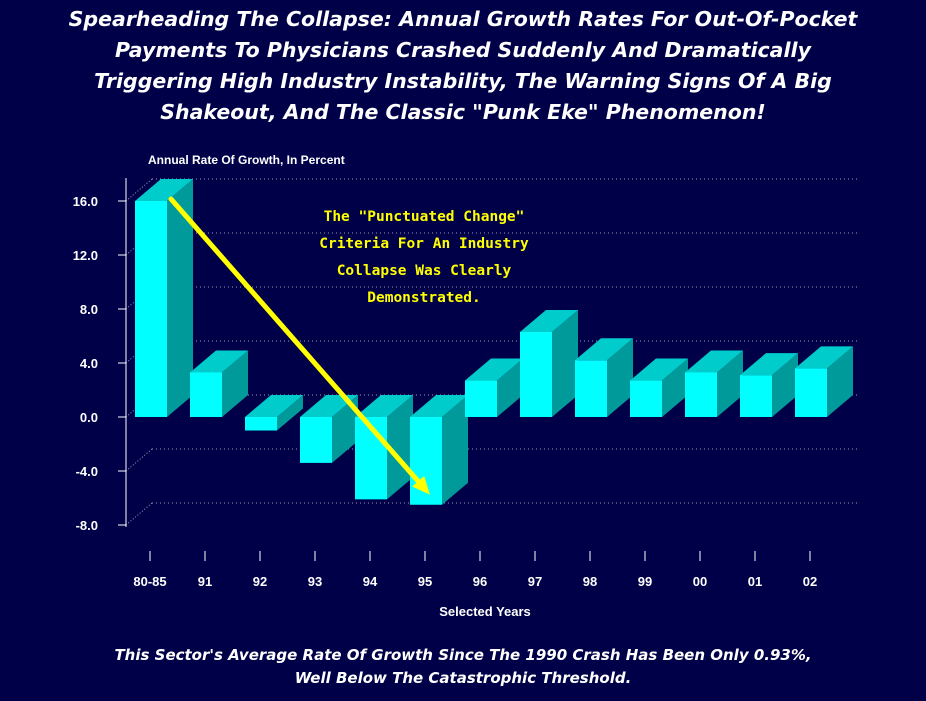 The image size is (926, 701). What do you see at coordinates (424, 271) in the screenshot?
I see `annotation-line: Collapse Was Clearly` at bounding box center [424, 271].